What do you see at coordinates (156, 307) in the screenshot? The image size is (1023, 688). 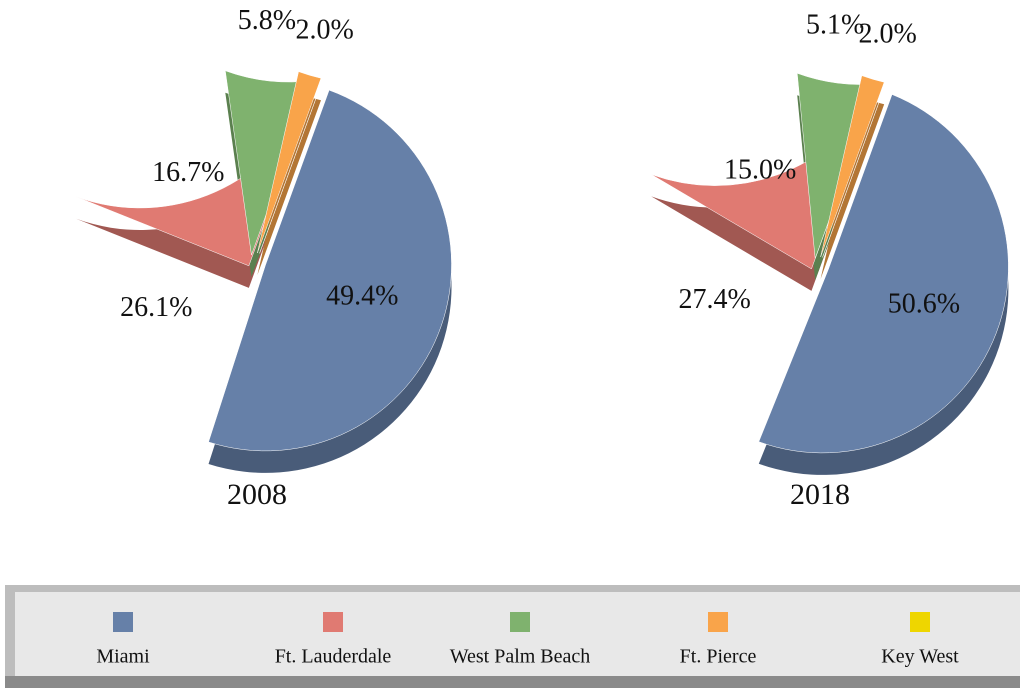 I see `data-label: 26.1%` at bounding box center [156, 307].